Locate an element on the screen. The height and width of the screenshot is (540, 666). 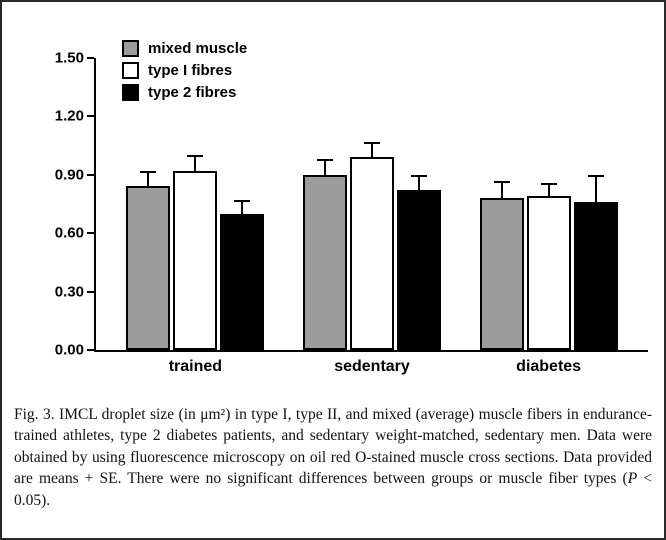
y-tick-label: 0.60 is located at coordinates (69, 233).